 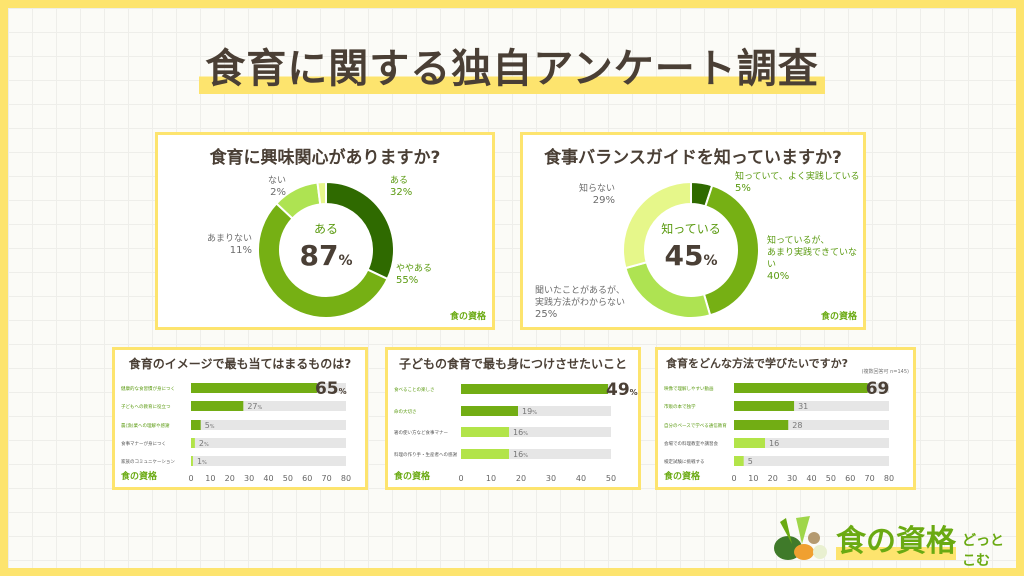 I want to click on center-label: 知っている, so click(x=691, y=229).